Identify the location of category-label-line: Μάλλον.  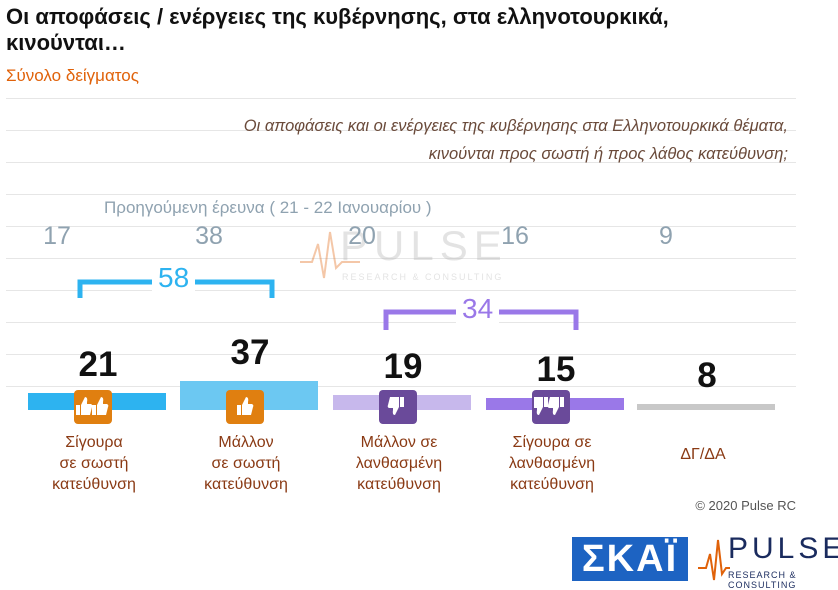
(246, 442).